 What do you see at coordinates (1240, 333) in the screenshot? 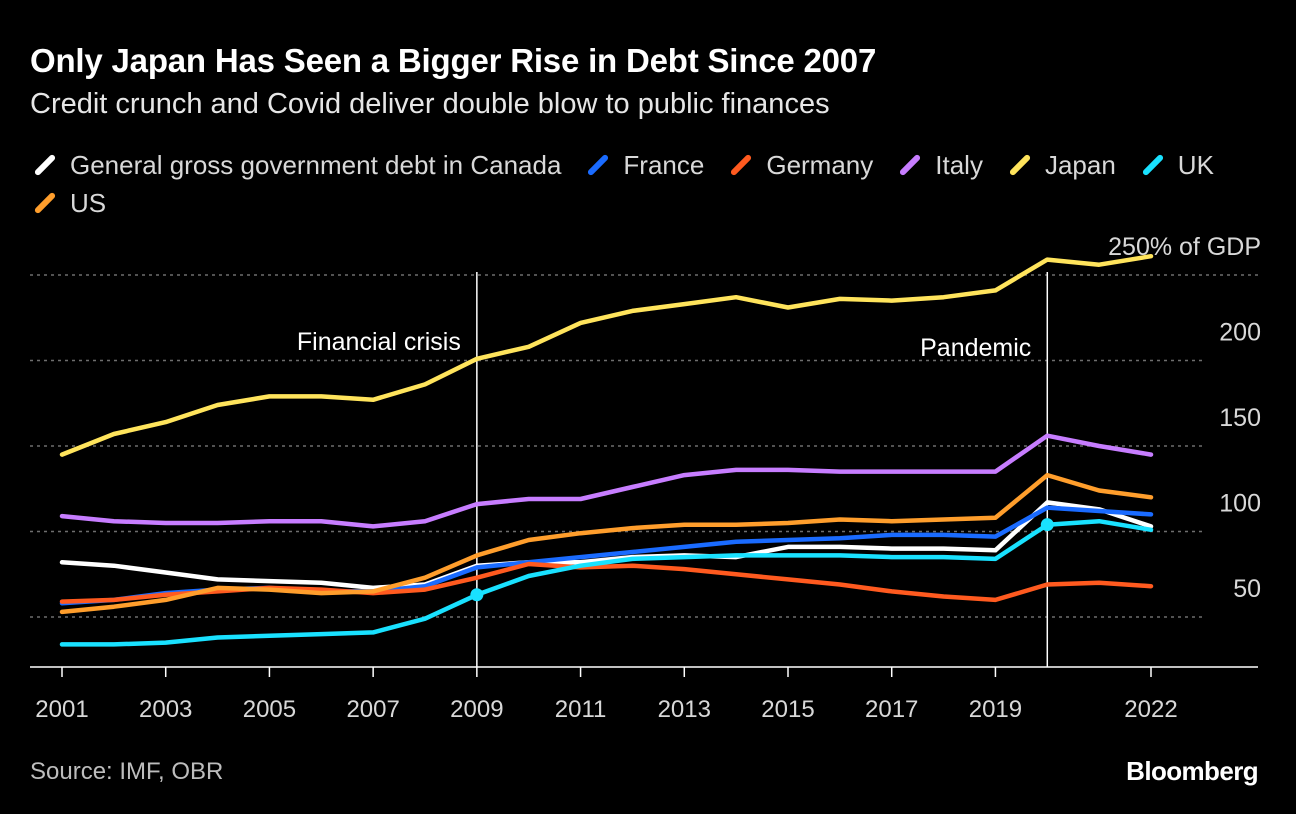
I see `y-tick-label-200: 200` at bounding box center [1240, 333].